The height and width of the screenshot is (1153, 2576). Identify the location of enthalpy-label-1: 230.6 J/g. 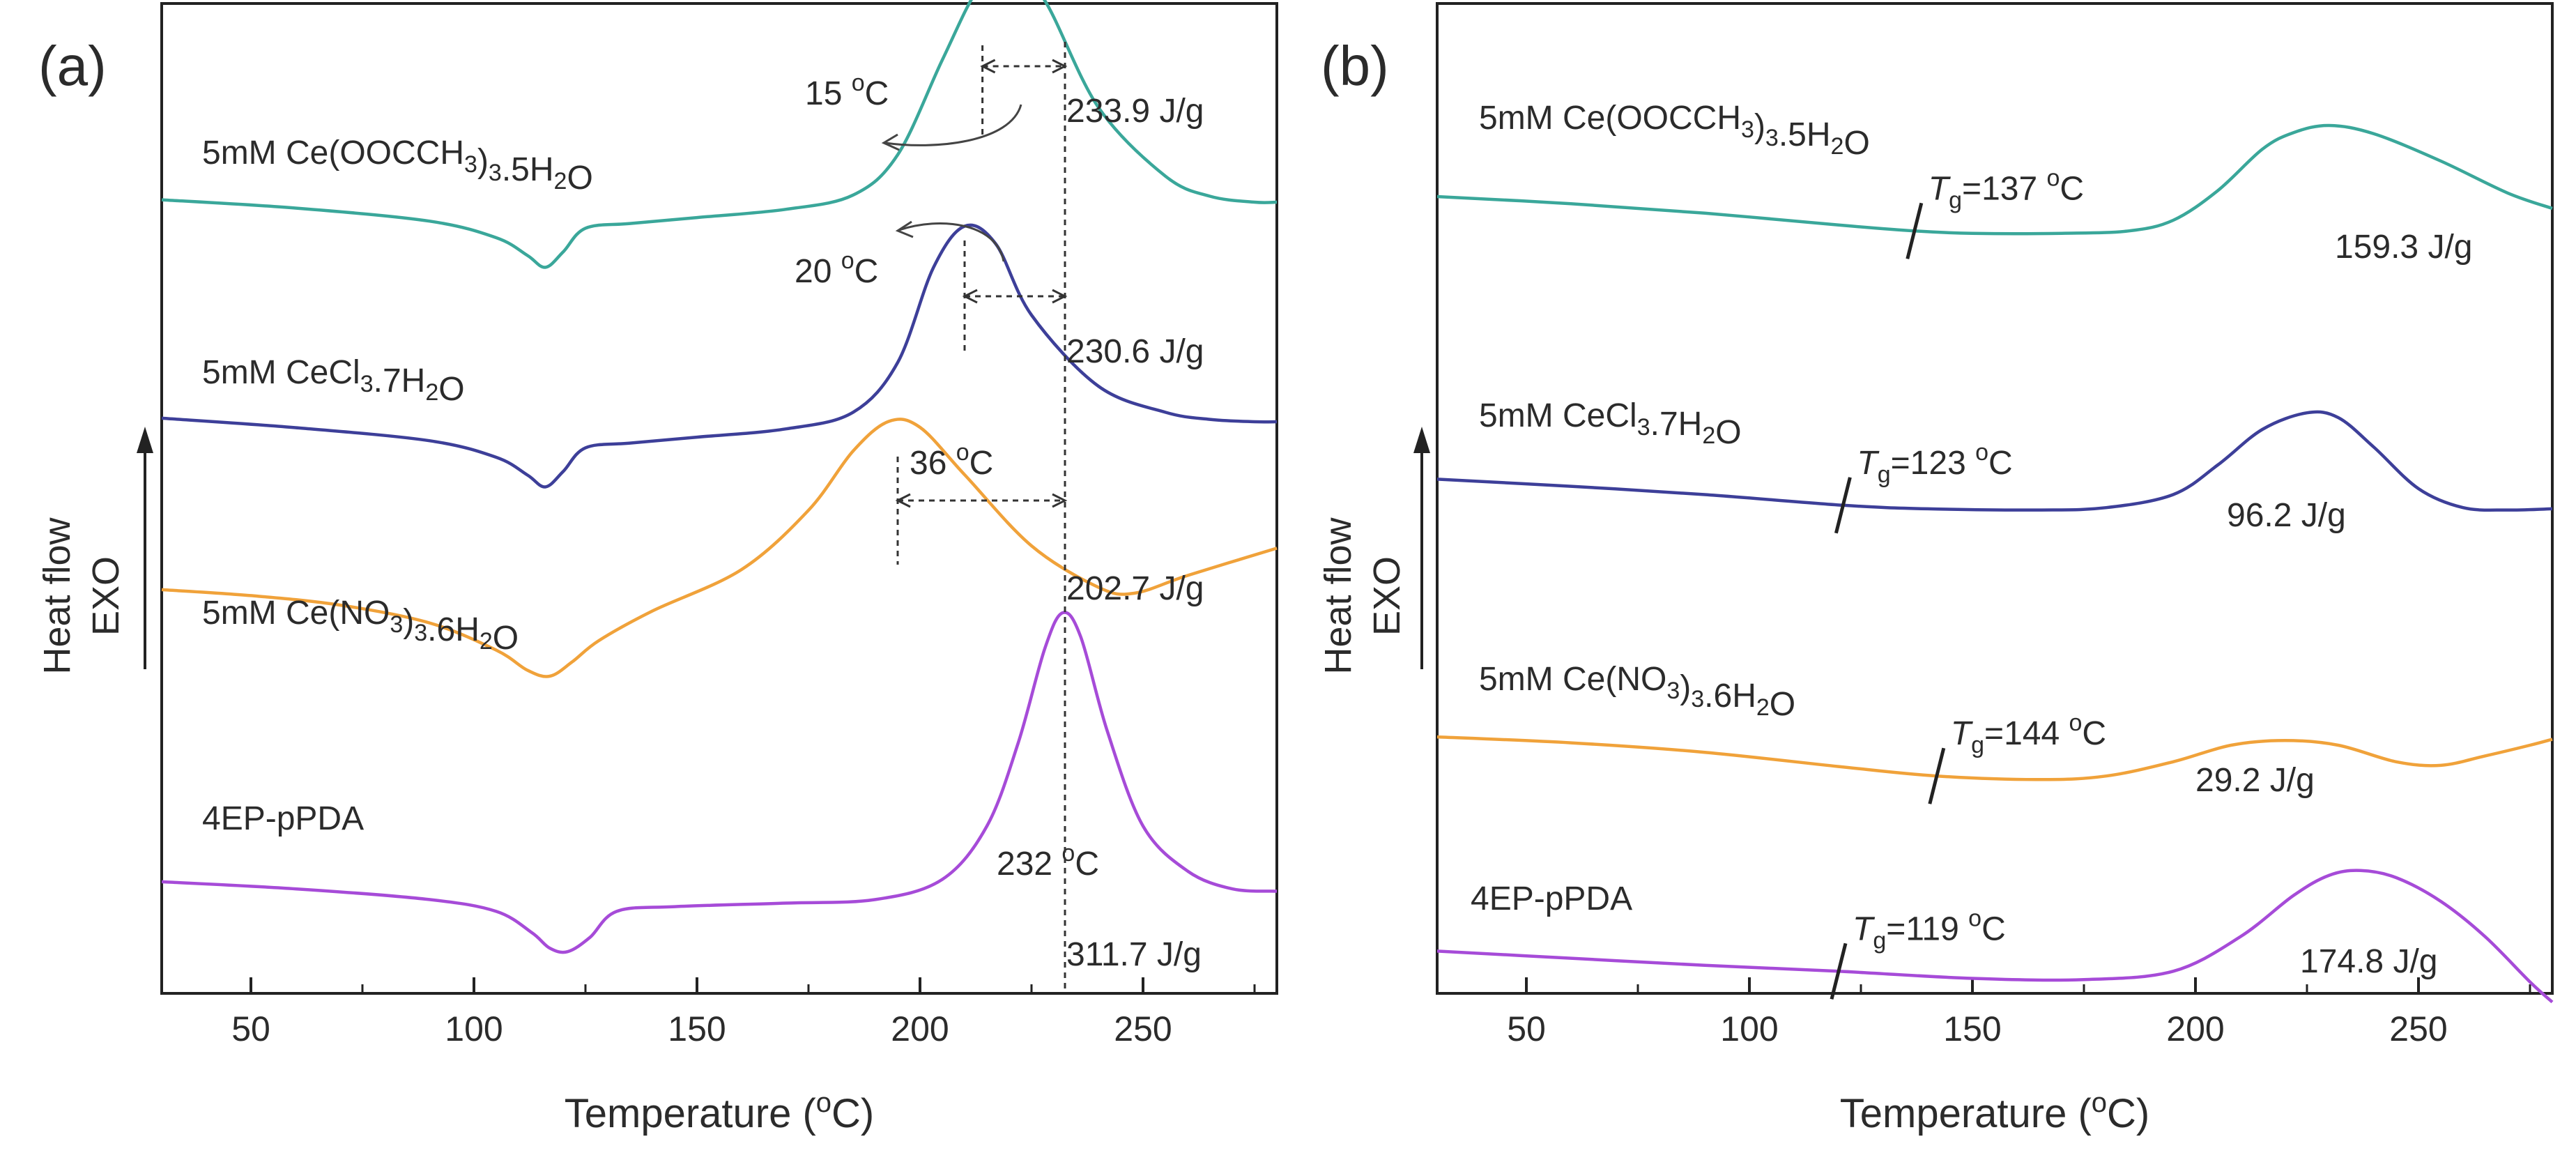
(1135, 351).